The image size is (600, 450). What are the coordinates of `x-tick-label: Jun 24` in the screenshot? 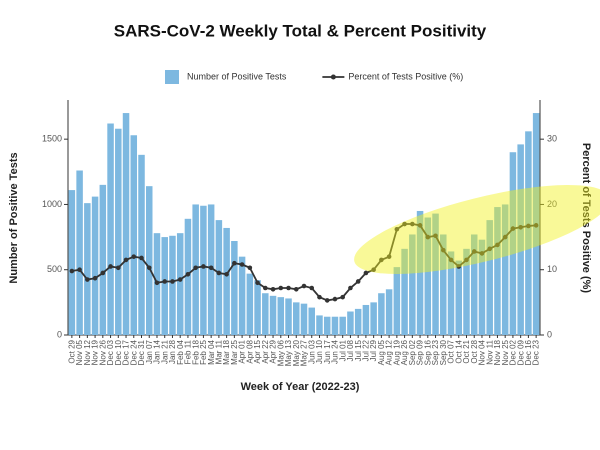 It's located at (335, 351).